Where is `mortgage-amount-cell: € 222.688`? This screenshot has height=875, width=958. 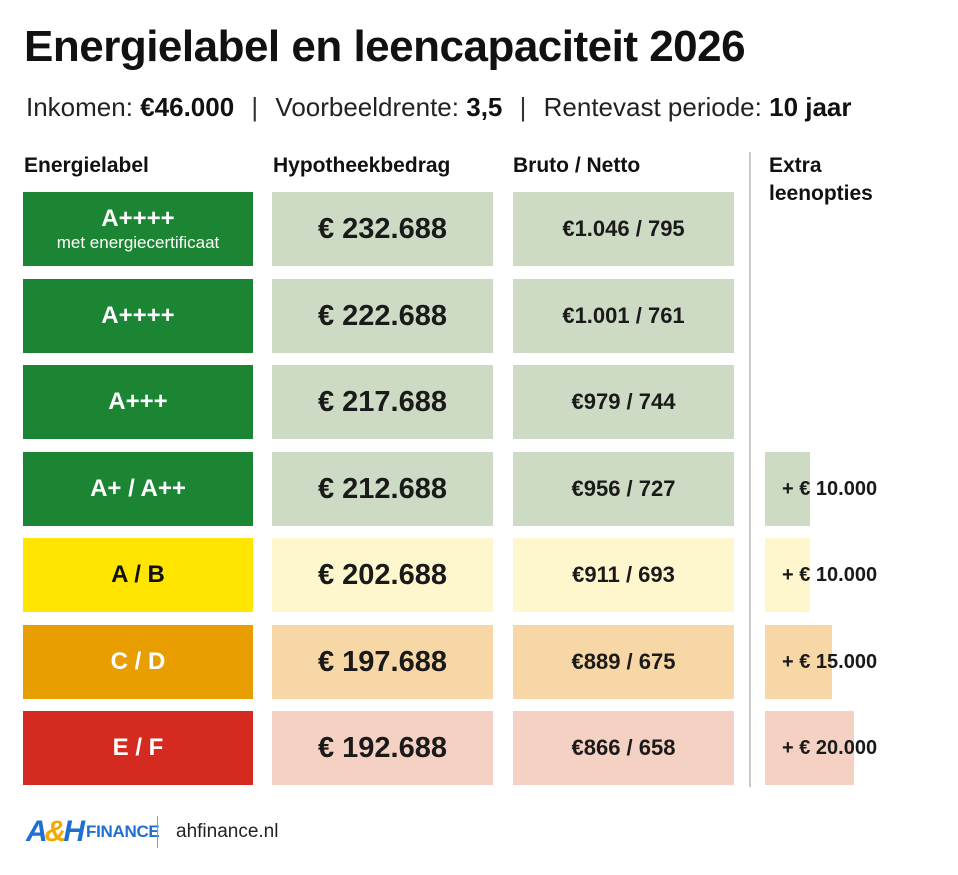 mortgage-amount-cell: € 222.688 is located at coordinates (382, 316).